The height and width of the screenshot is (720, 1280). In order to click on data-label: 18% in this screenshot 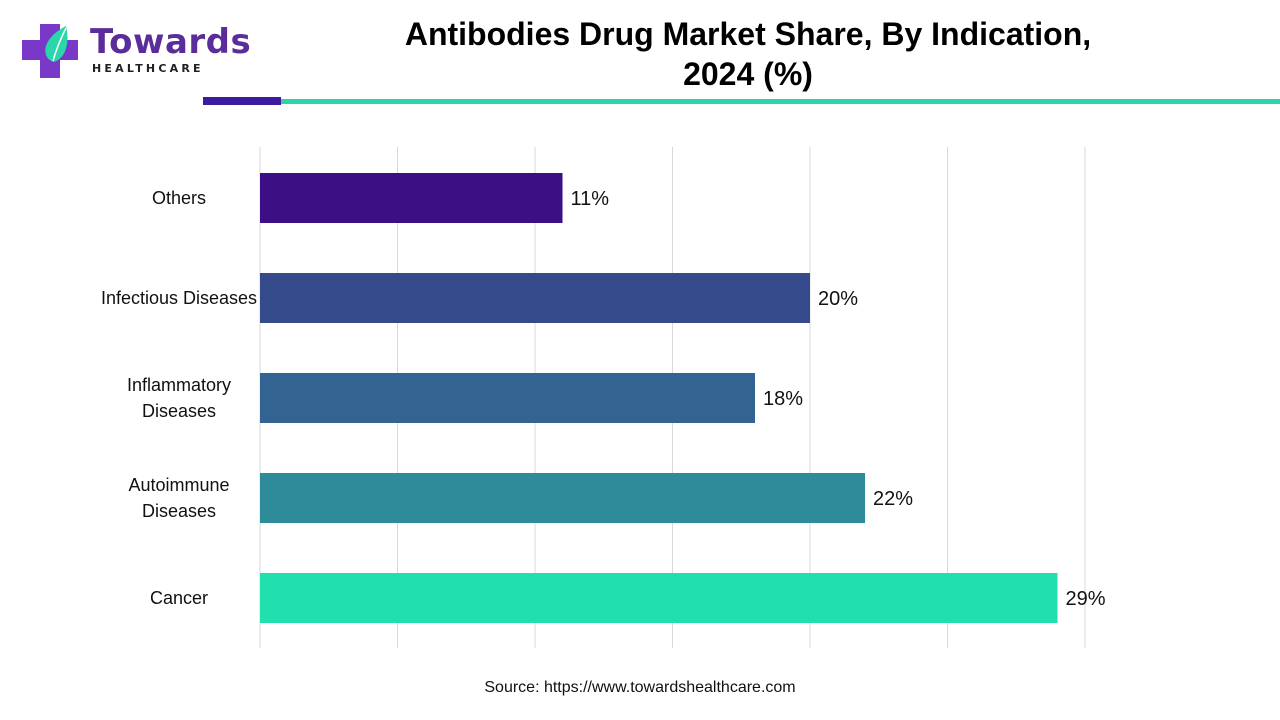, I will do `click(783, 399)`.